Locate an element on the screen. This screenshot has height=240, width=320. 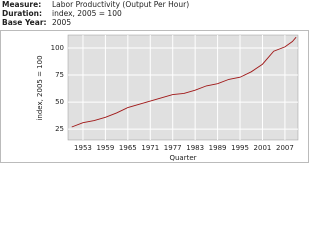
y-tick-label: 50 is located at coordinates (59, 102).